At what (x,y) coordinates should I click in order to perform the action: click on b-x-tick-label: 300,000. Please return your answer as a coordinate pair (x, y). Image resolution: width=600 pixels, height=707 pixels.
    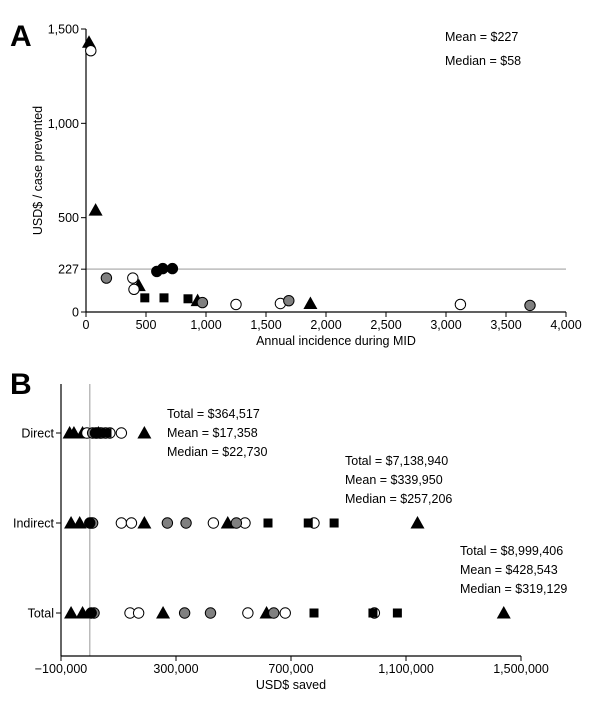
    Looking at the image, I should click on (175, 669).